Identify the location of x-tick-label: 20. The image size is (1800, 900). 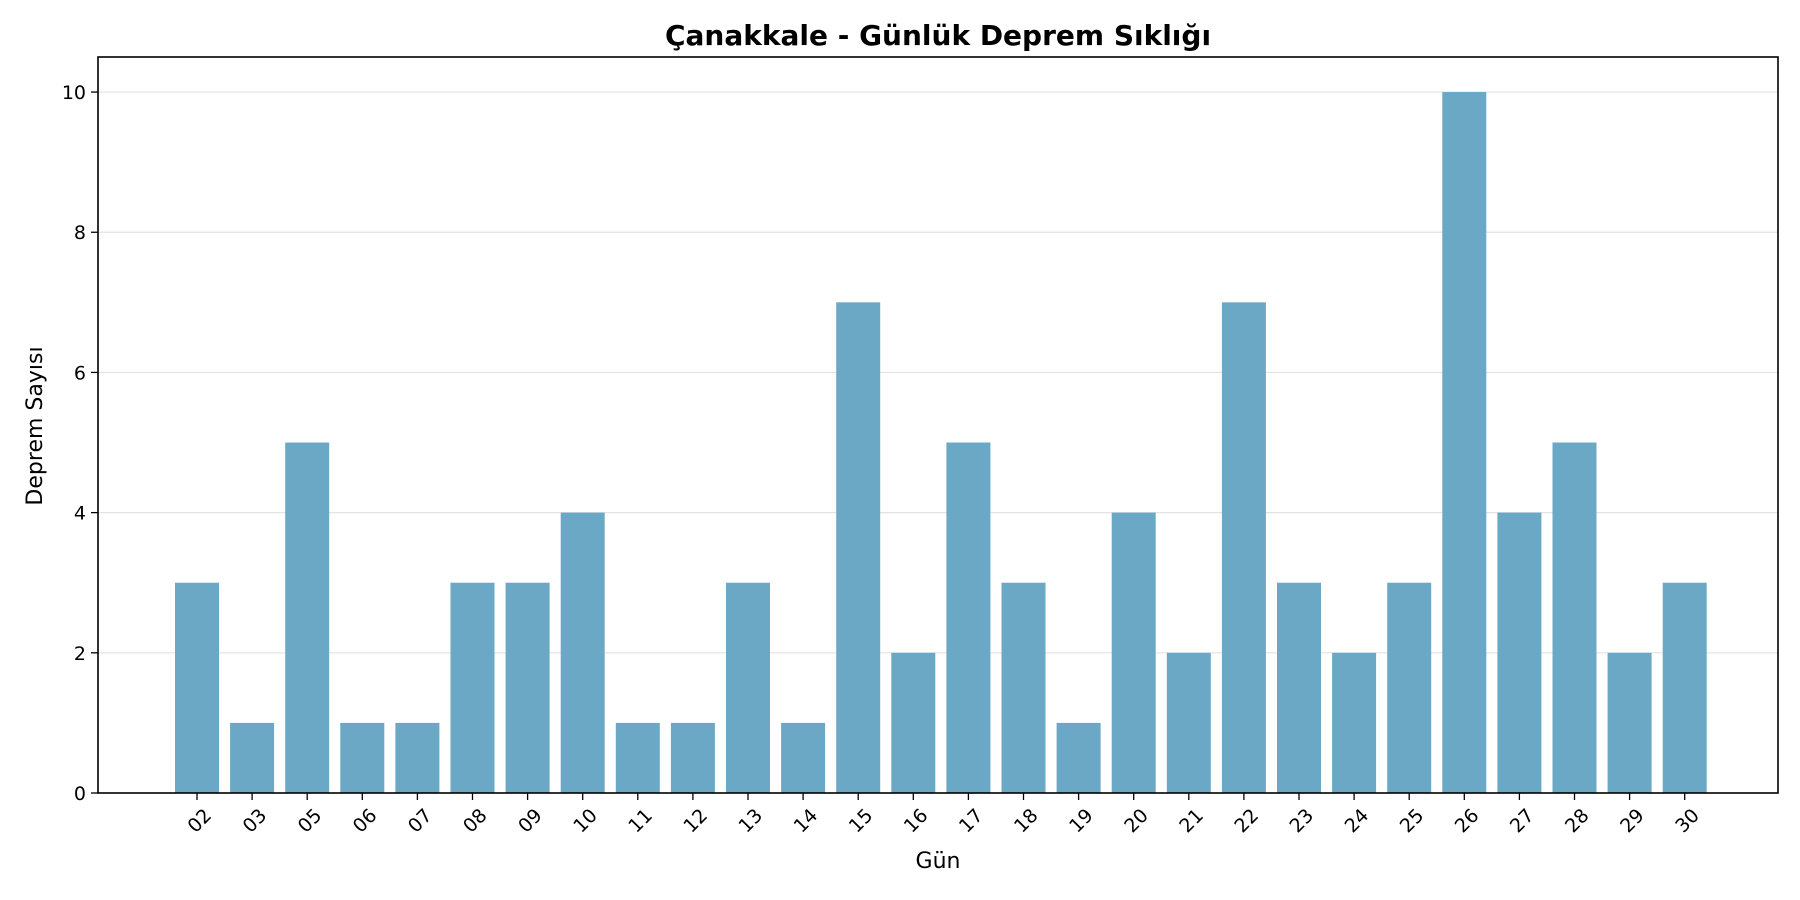
(1136, 821).